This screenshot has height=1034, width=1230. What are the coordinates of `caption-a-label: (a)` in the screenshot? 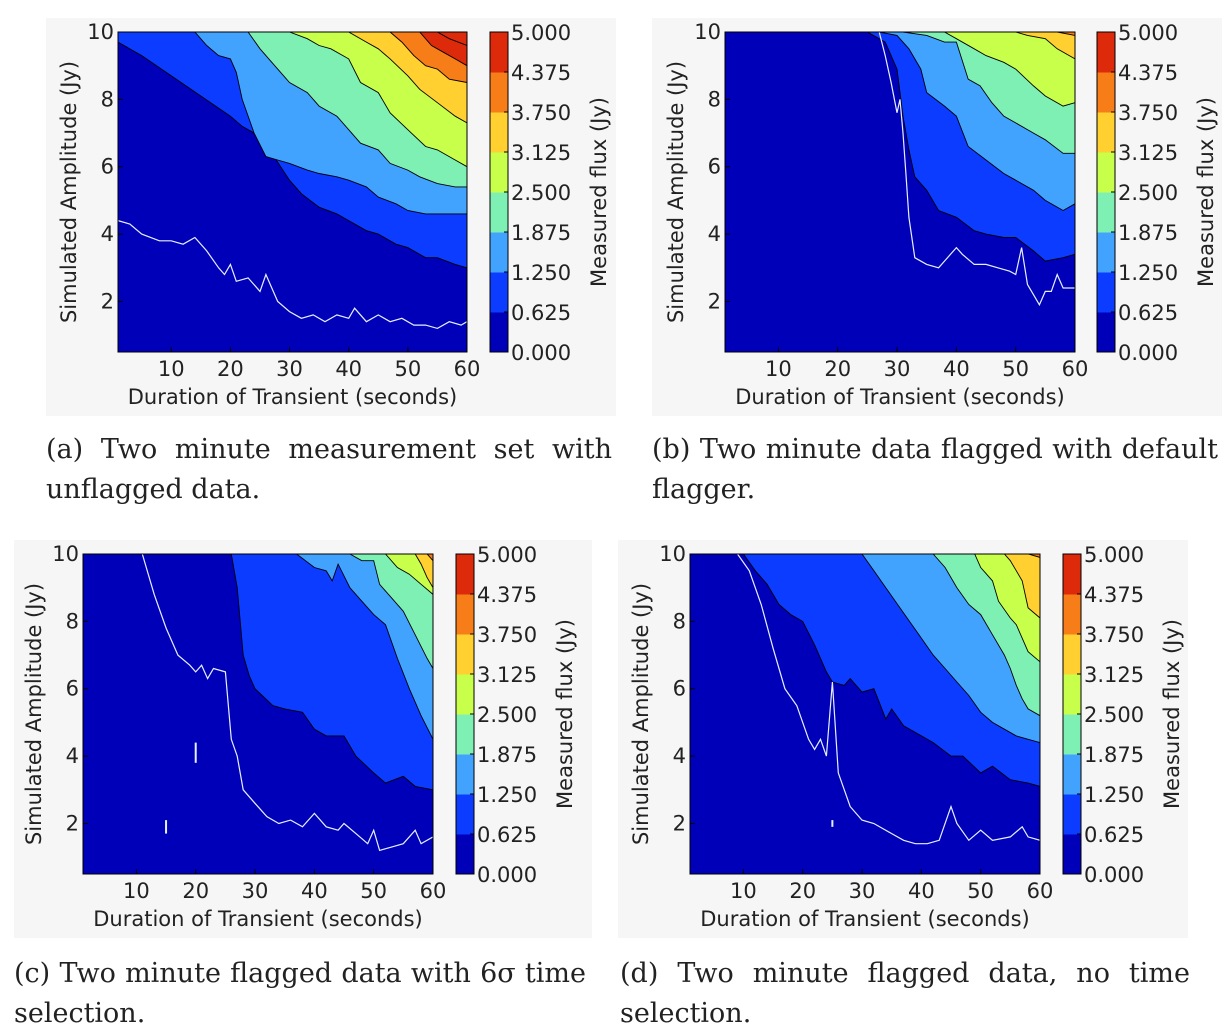 It's located at (65, 449).